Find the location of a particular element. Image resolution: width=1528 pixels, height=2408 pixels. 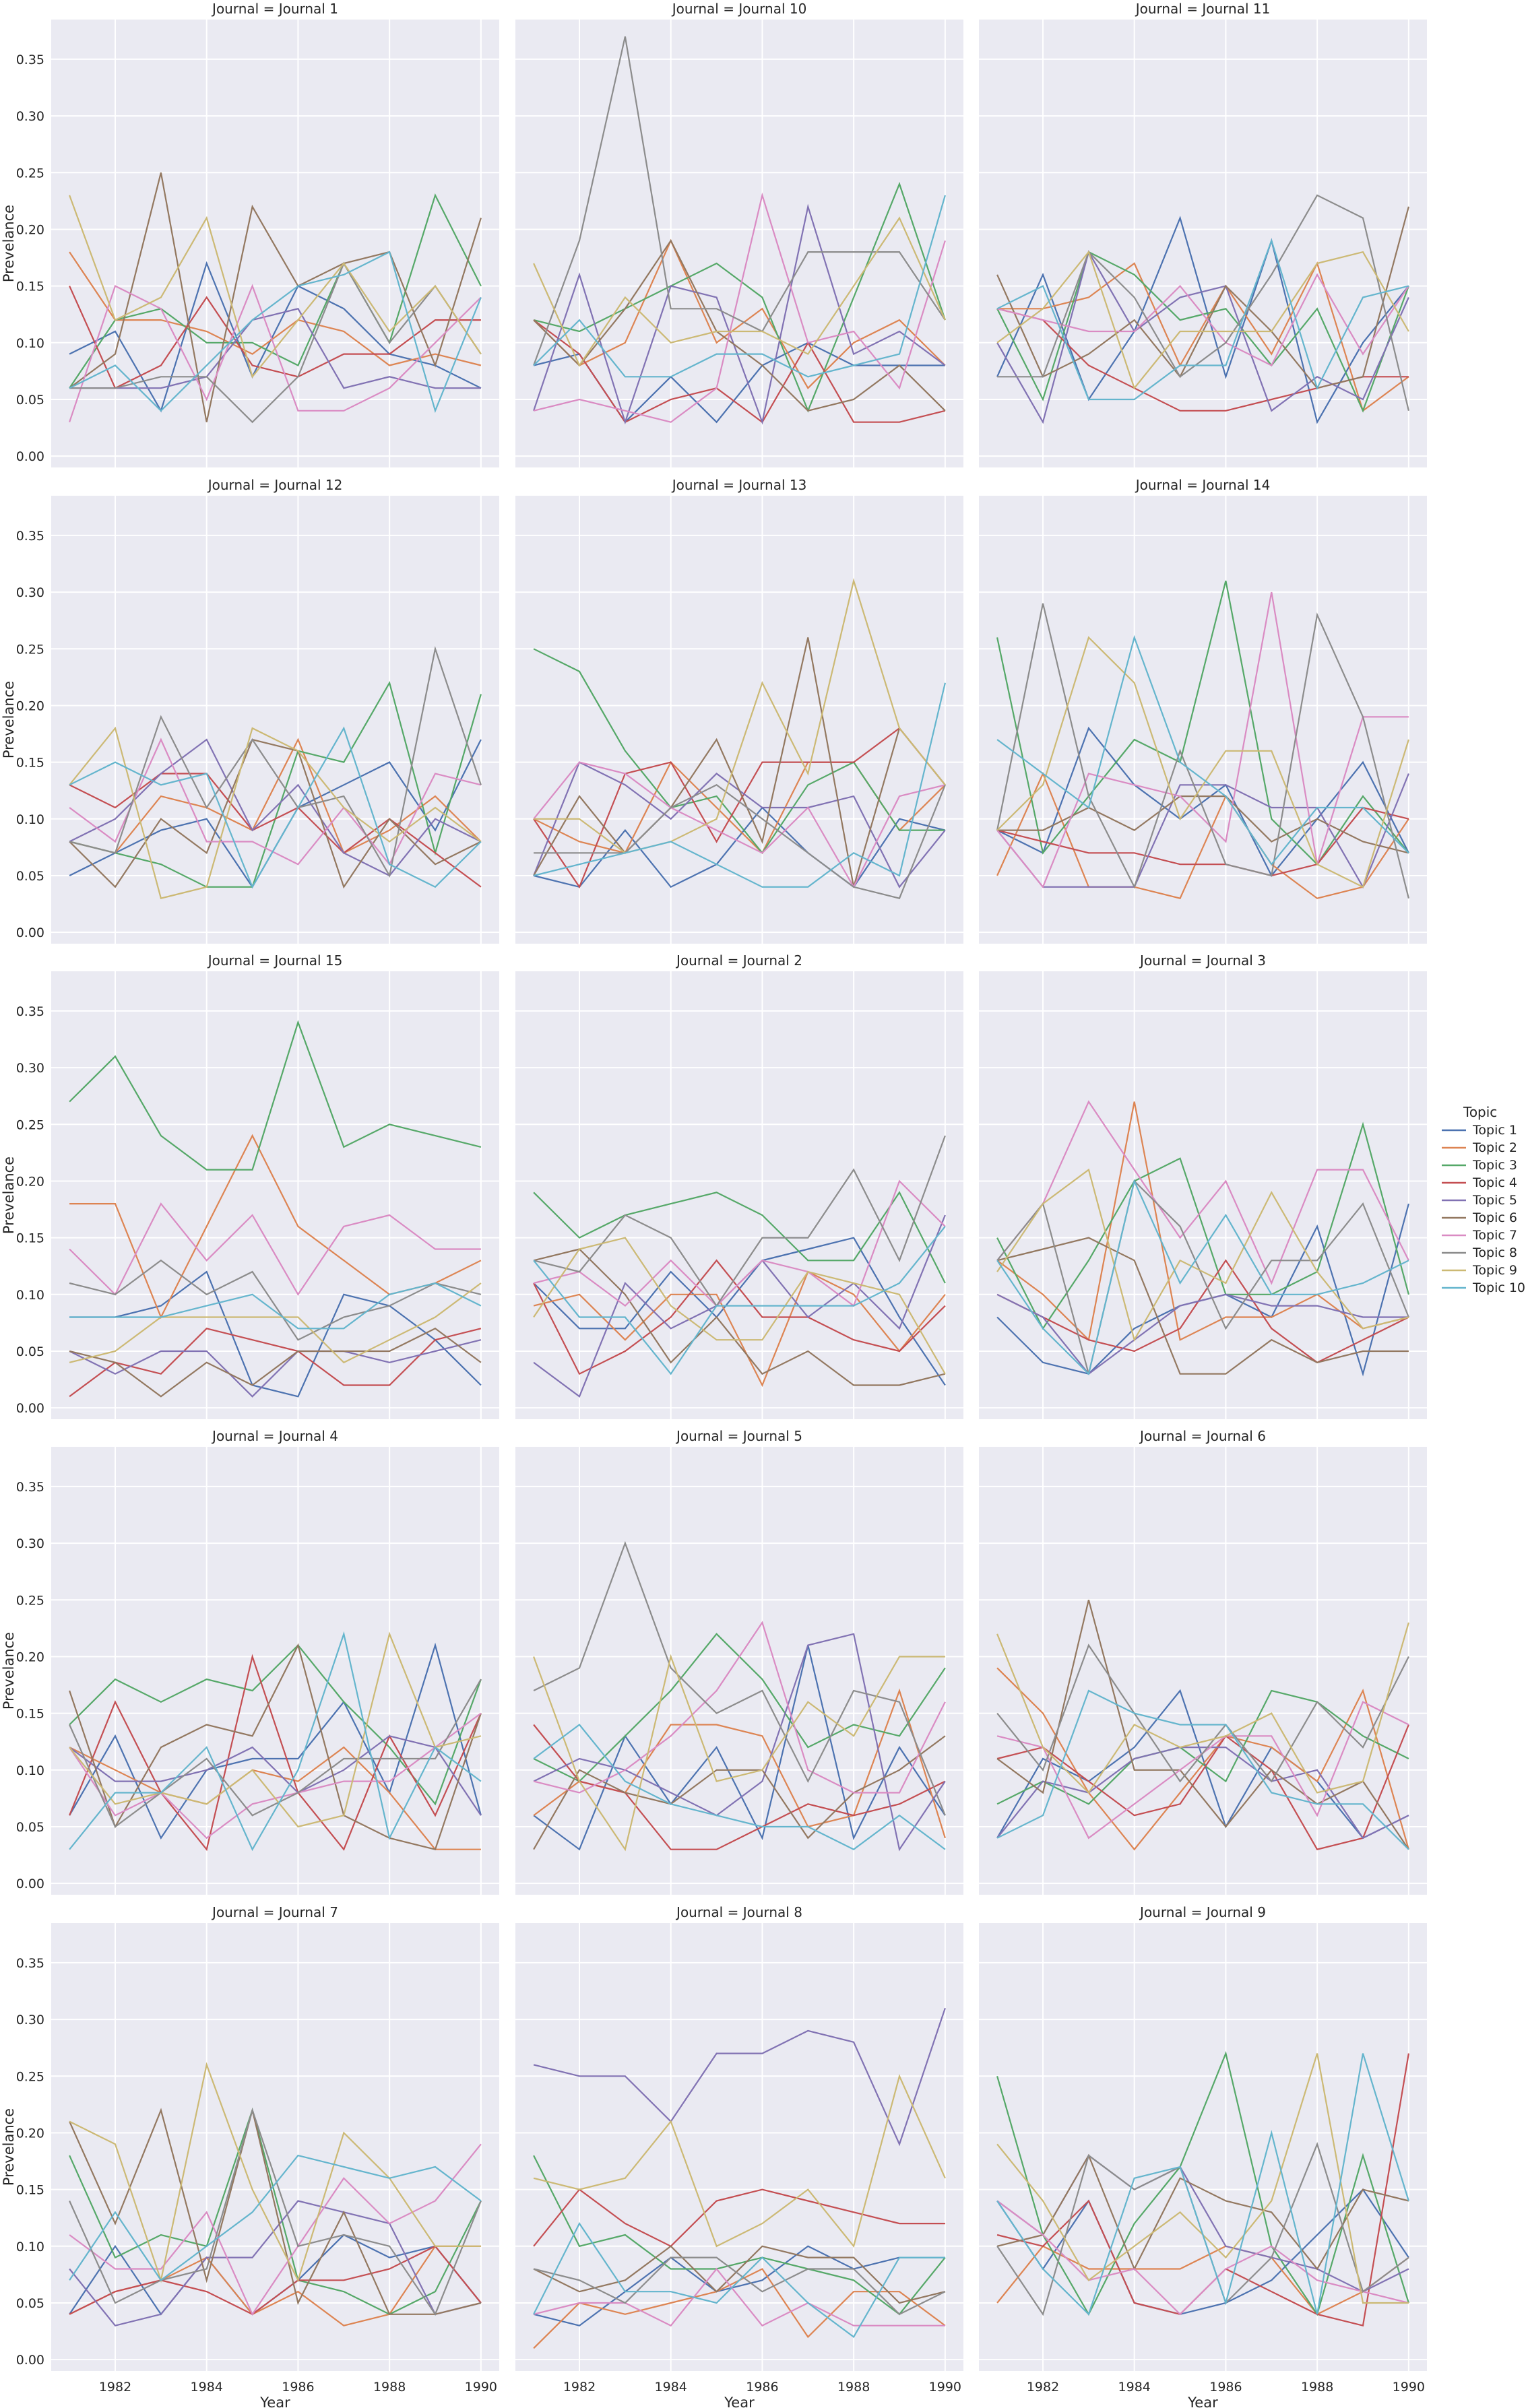

facet-title: Journal = Journal 8 is located at coordinates (738, 1912).